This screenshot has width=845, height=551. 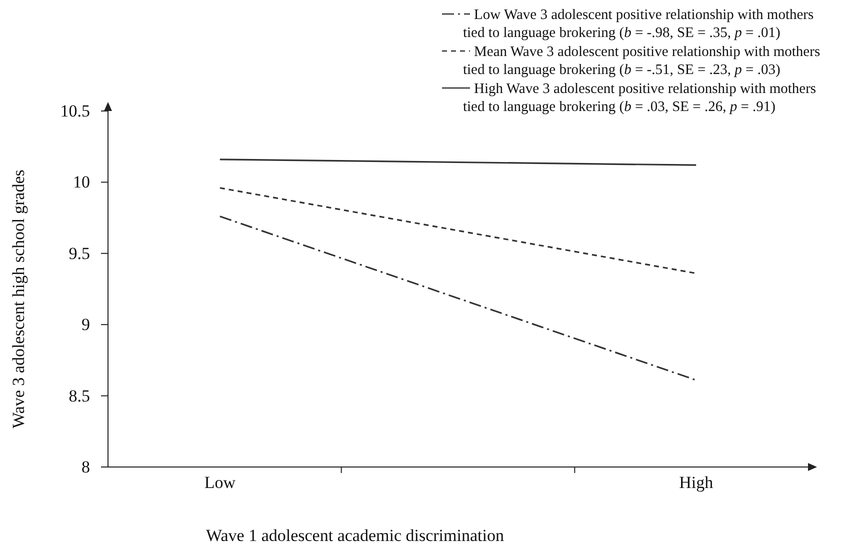 What do you see at coordinates (696, 482) in the screenshot?
I see `x-tick-label: High` at bounding box center [696, 482].